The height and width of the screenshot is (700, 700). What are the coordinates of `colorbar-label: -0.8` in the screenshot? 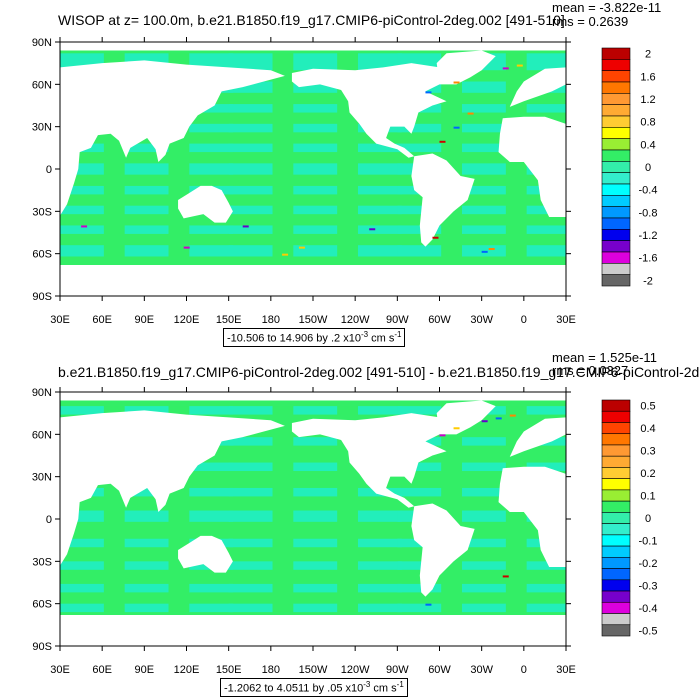 It's located at (648, 213).